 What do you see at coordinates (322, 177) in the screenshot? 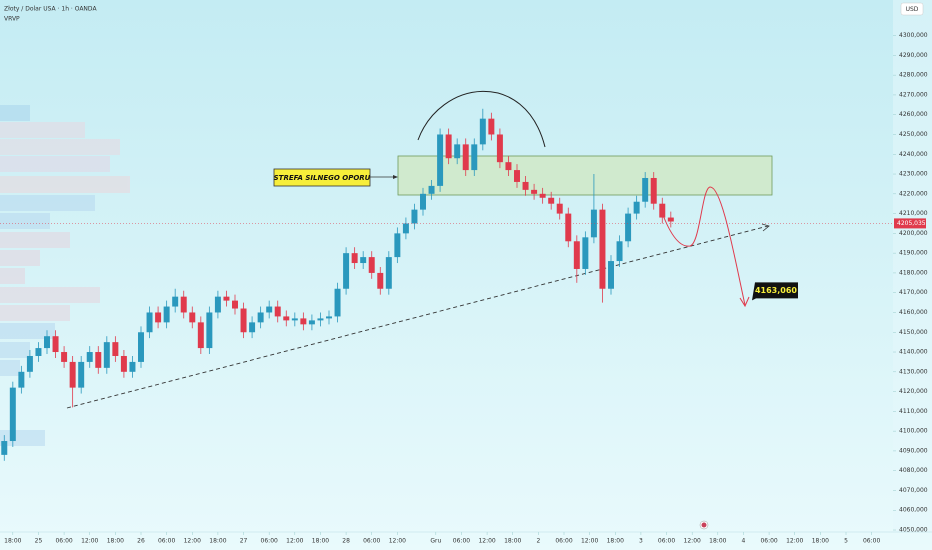
I see `zone-label-box` at bounding box center [322, 177].